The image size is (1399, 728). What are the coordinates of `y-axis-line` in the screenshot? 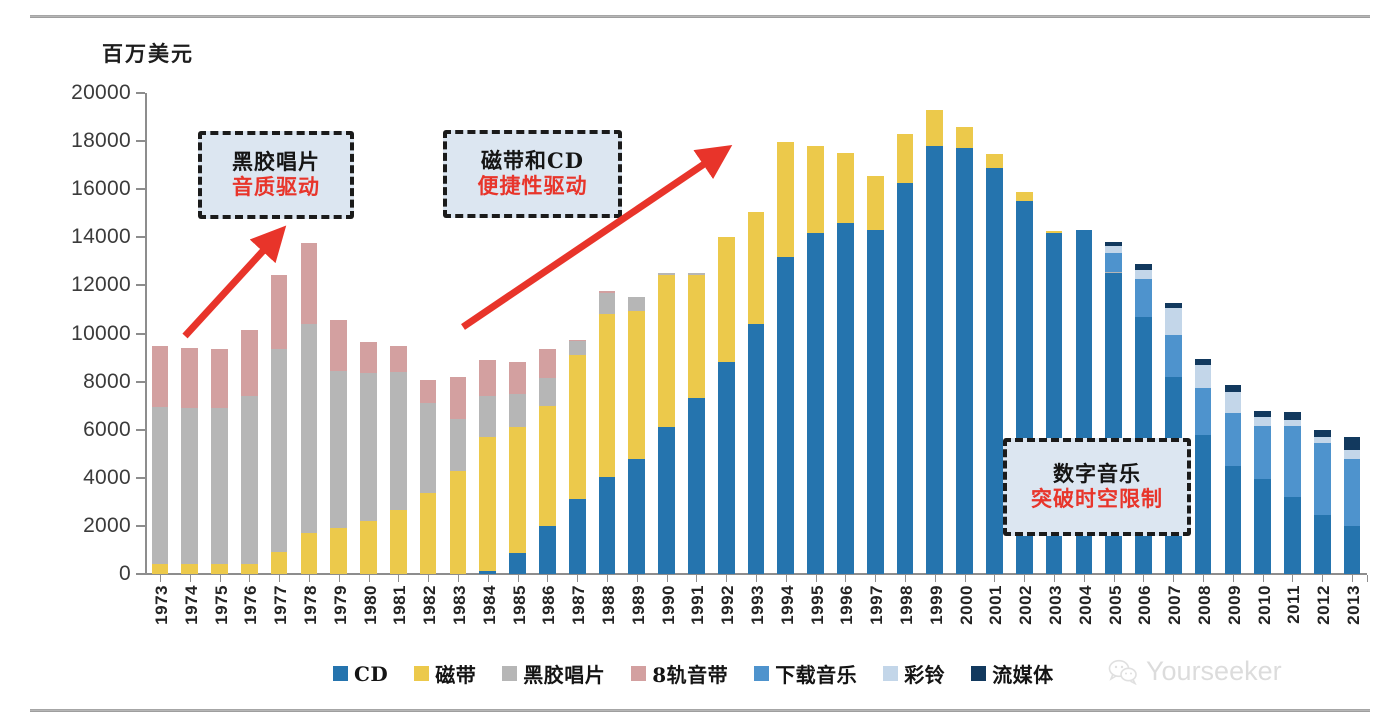 It's located at (146, 333).